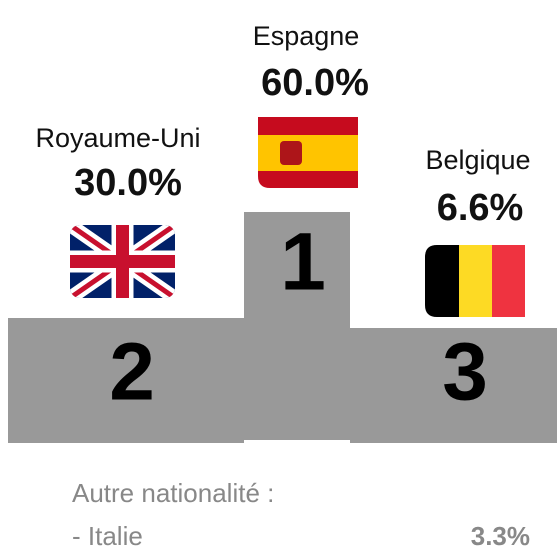 The image size is (557, 558). Describe the element at coordinates (107, 536) in the screenshot. I see `other-country: - Italie` at that location.